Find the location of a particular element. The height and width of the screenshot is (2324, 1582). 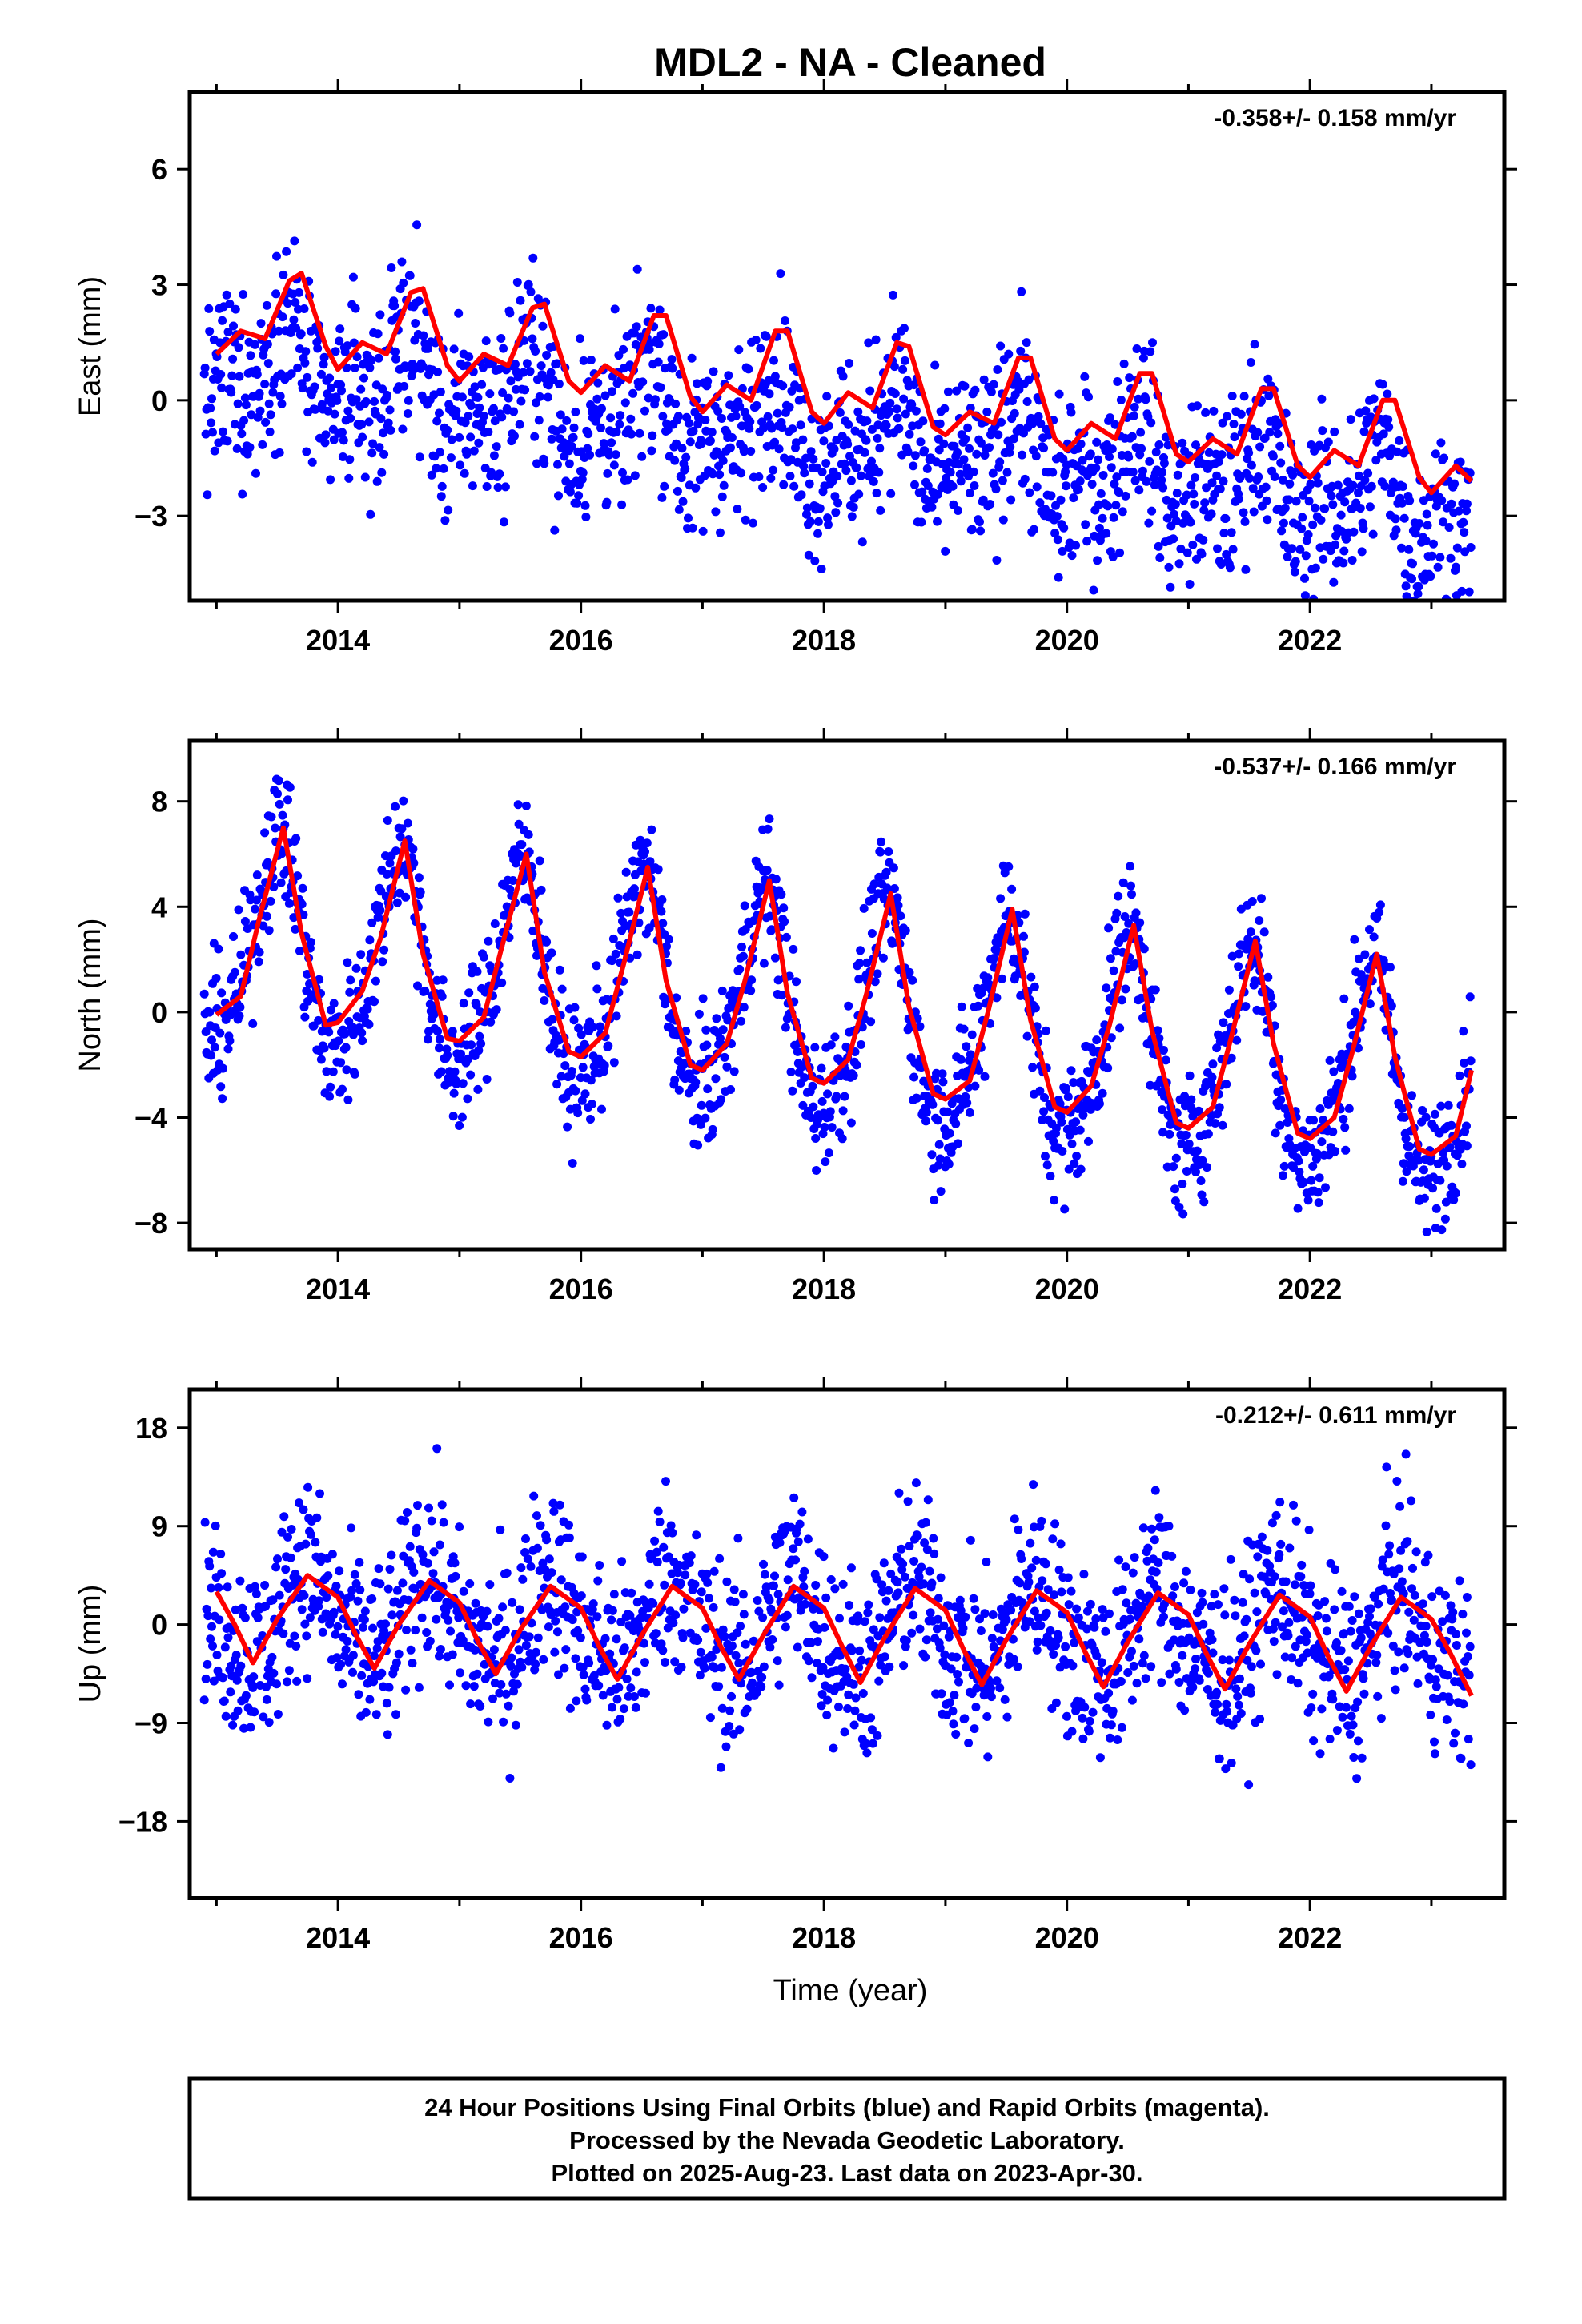

y-tick-label: 4 is located at coordinates (159, 907).